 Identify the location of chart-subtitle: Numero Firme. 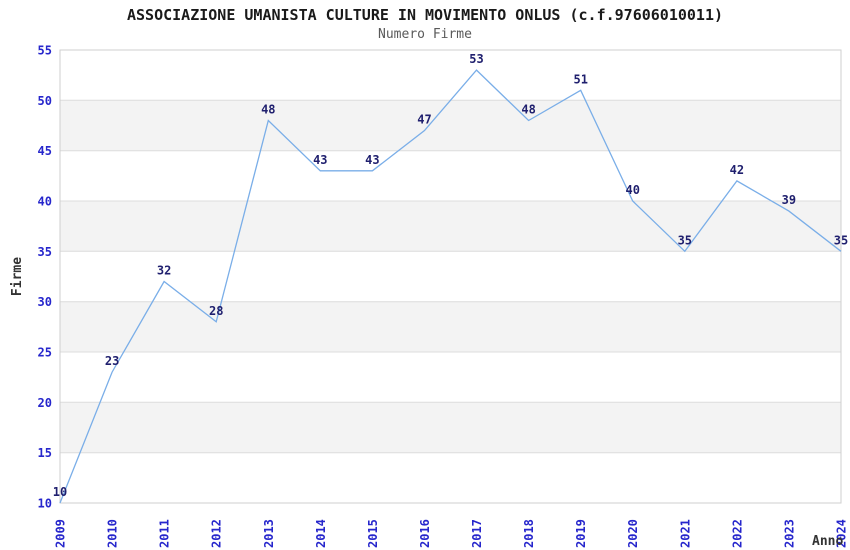
(425, 34).